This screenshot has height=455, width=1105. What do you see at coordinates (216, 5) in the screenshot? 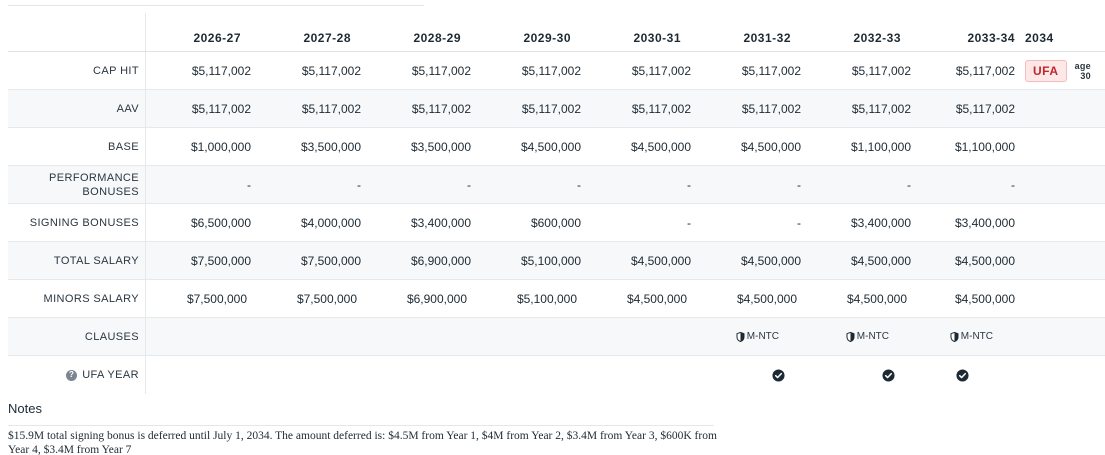
I see `top-divider` at bounding box center [216, 5].